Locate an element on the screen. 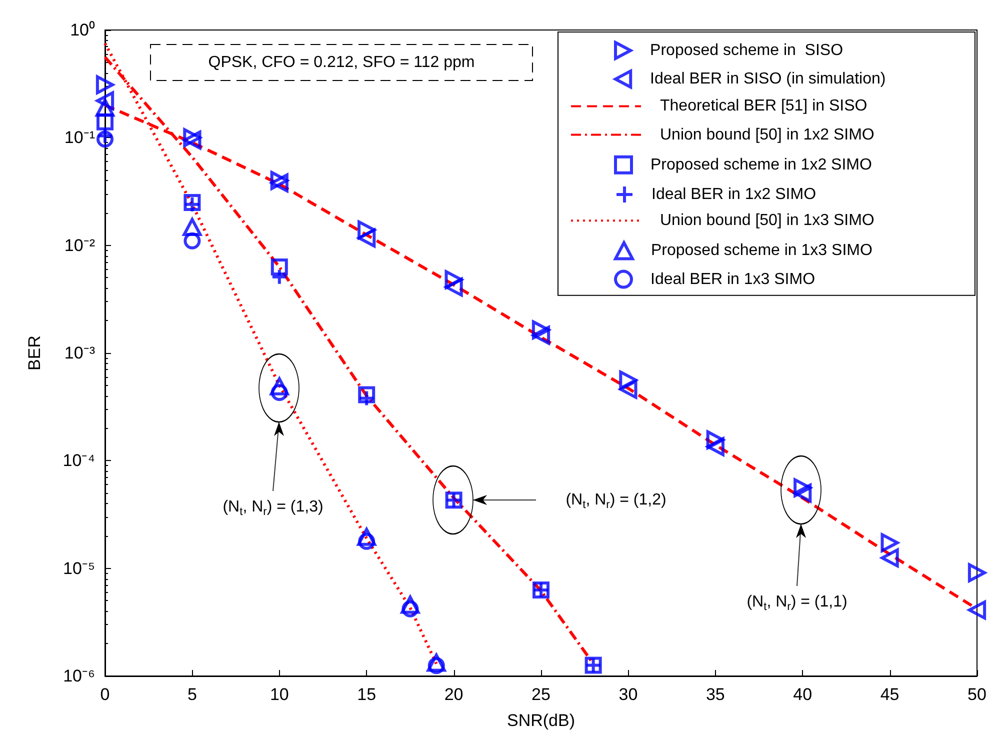  y-tick-label: 10⁻¹ is located at coordinates (80, 138).